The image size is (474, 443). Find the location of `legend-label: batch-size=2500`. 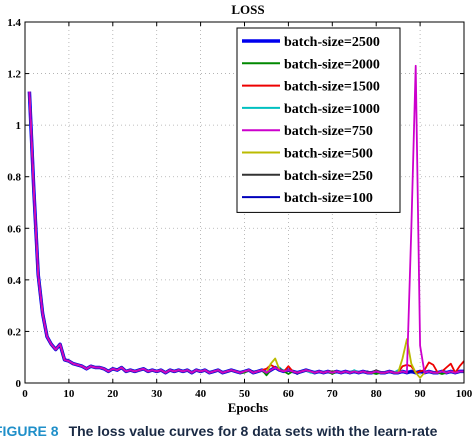

legend-label: batch-size=2500 is located at coordinates (332, 42).